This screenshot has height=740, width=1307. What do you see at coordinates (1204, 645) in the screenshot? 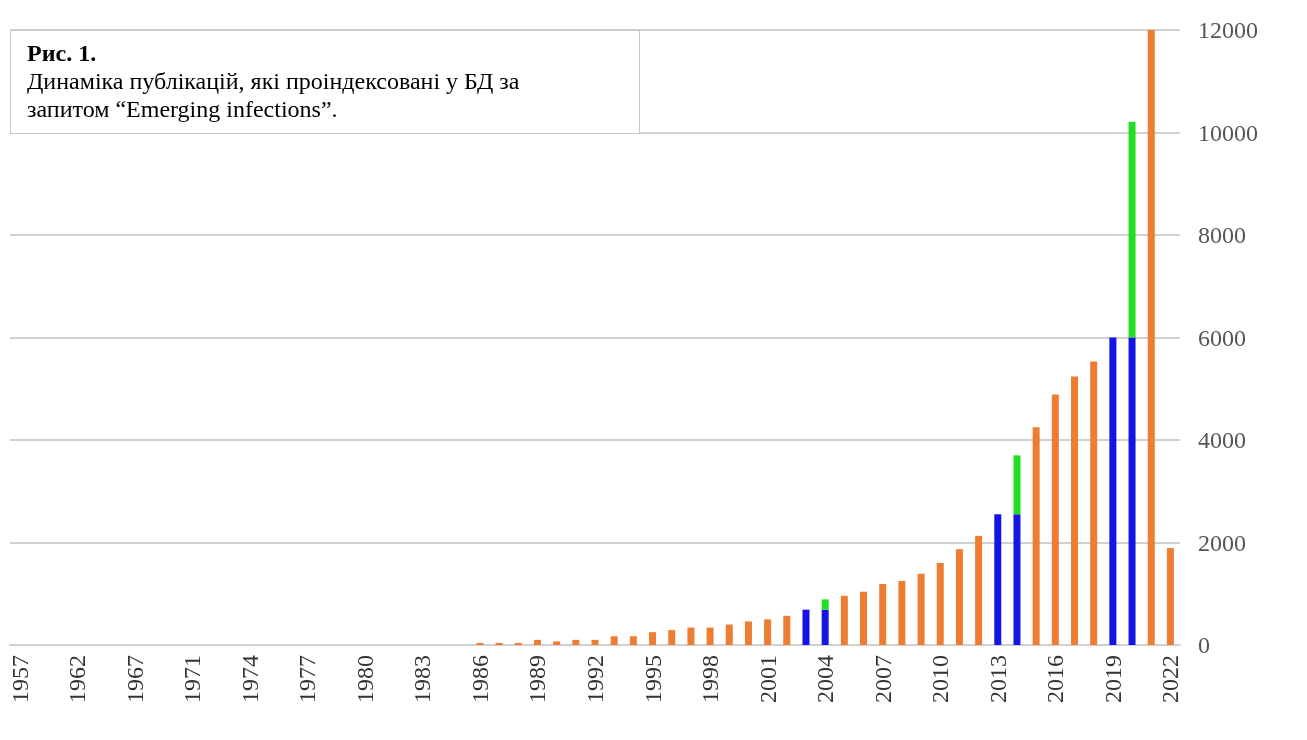
I see `y-tick-label: 0` at bounding box center [1204, 645].